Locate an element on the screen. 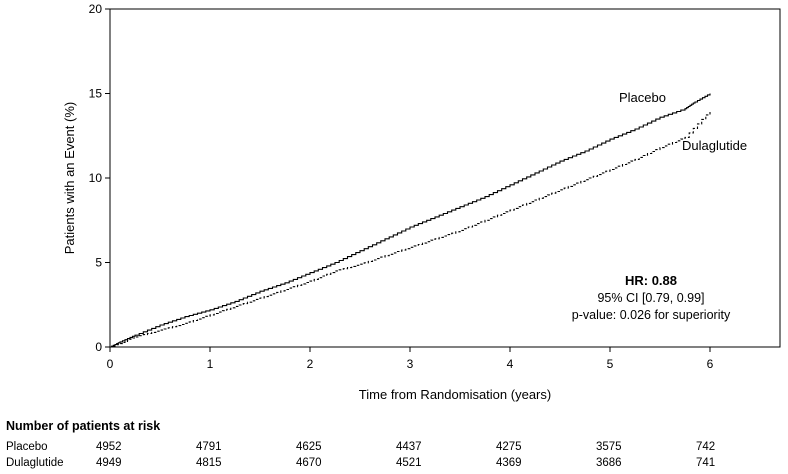  risk-row-label-dulaglutide: Dulaglutide is located at coordinates (35, 463).